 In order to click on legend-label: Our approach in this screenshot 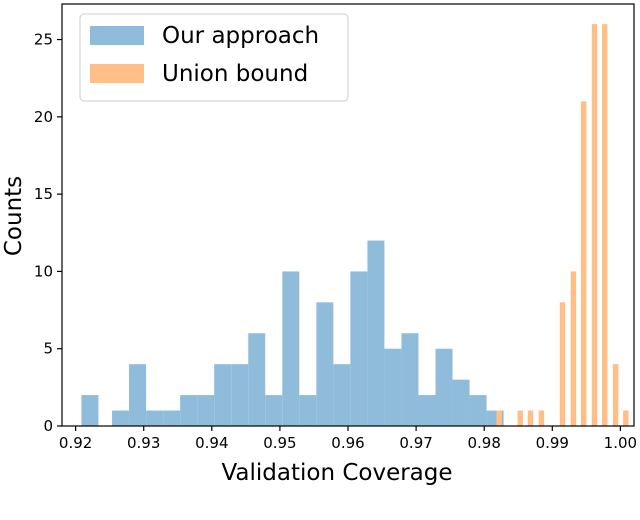, I will do `click(240, 36)`.